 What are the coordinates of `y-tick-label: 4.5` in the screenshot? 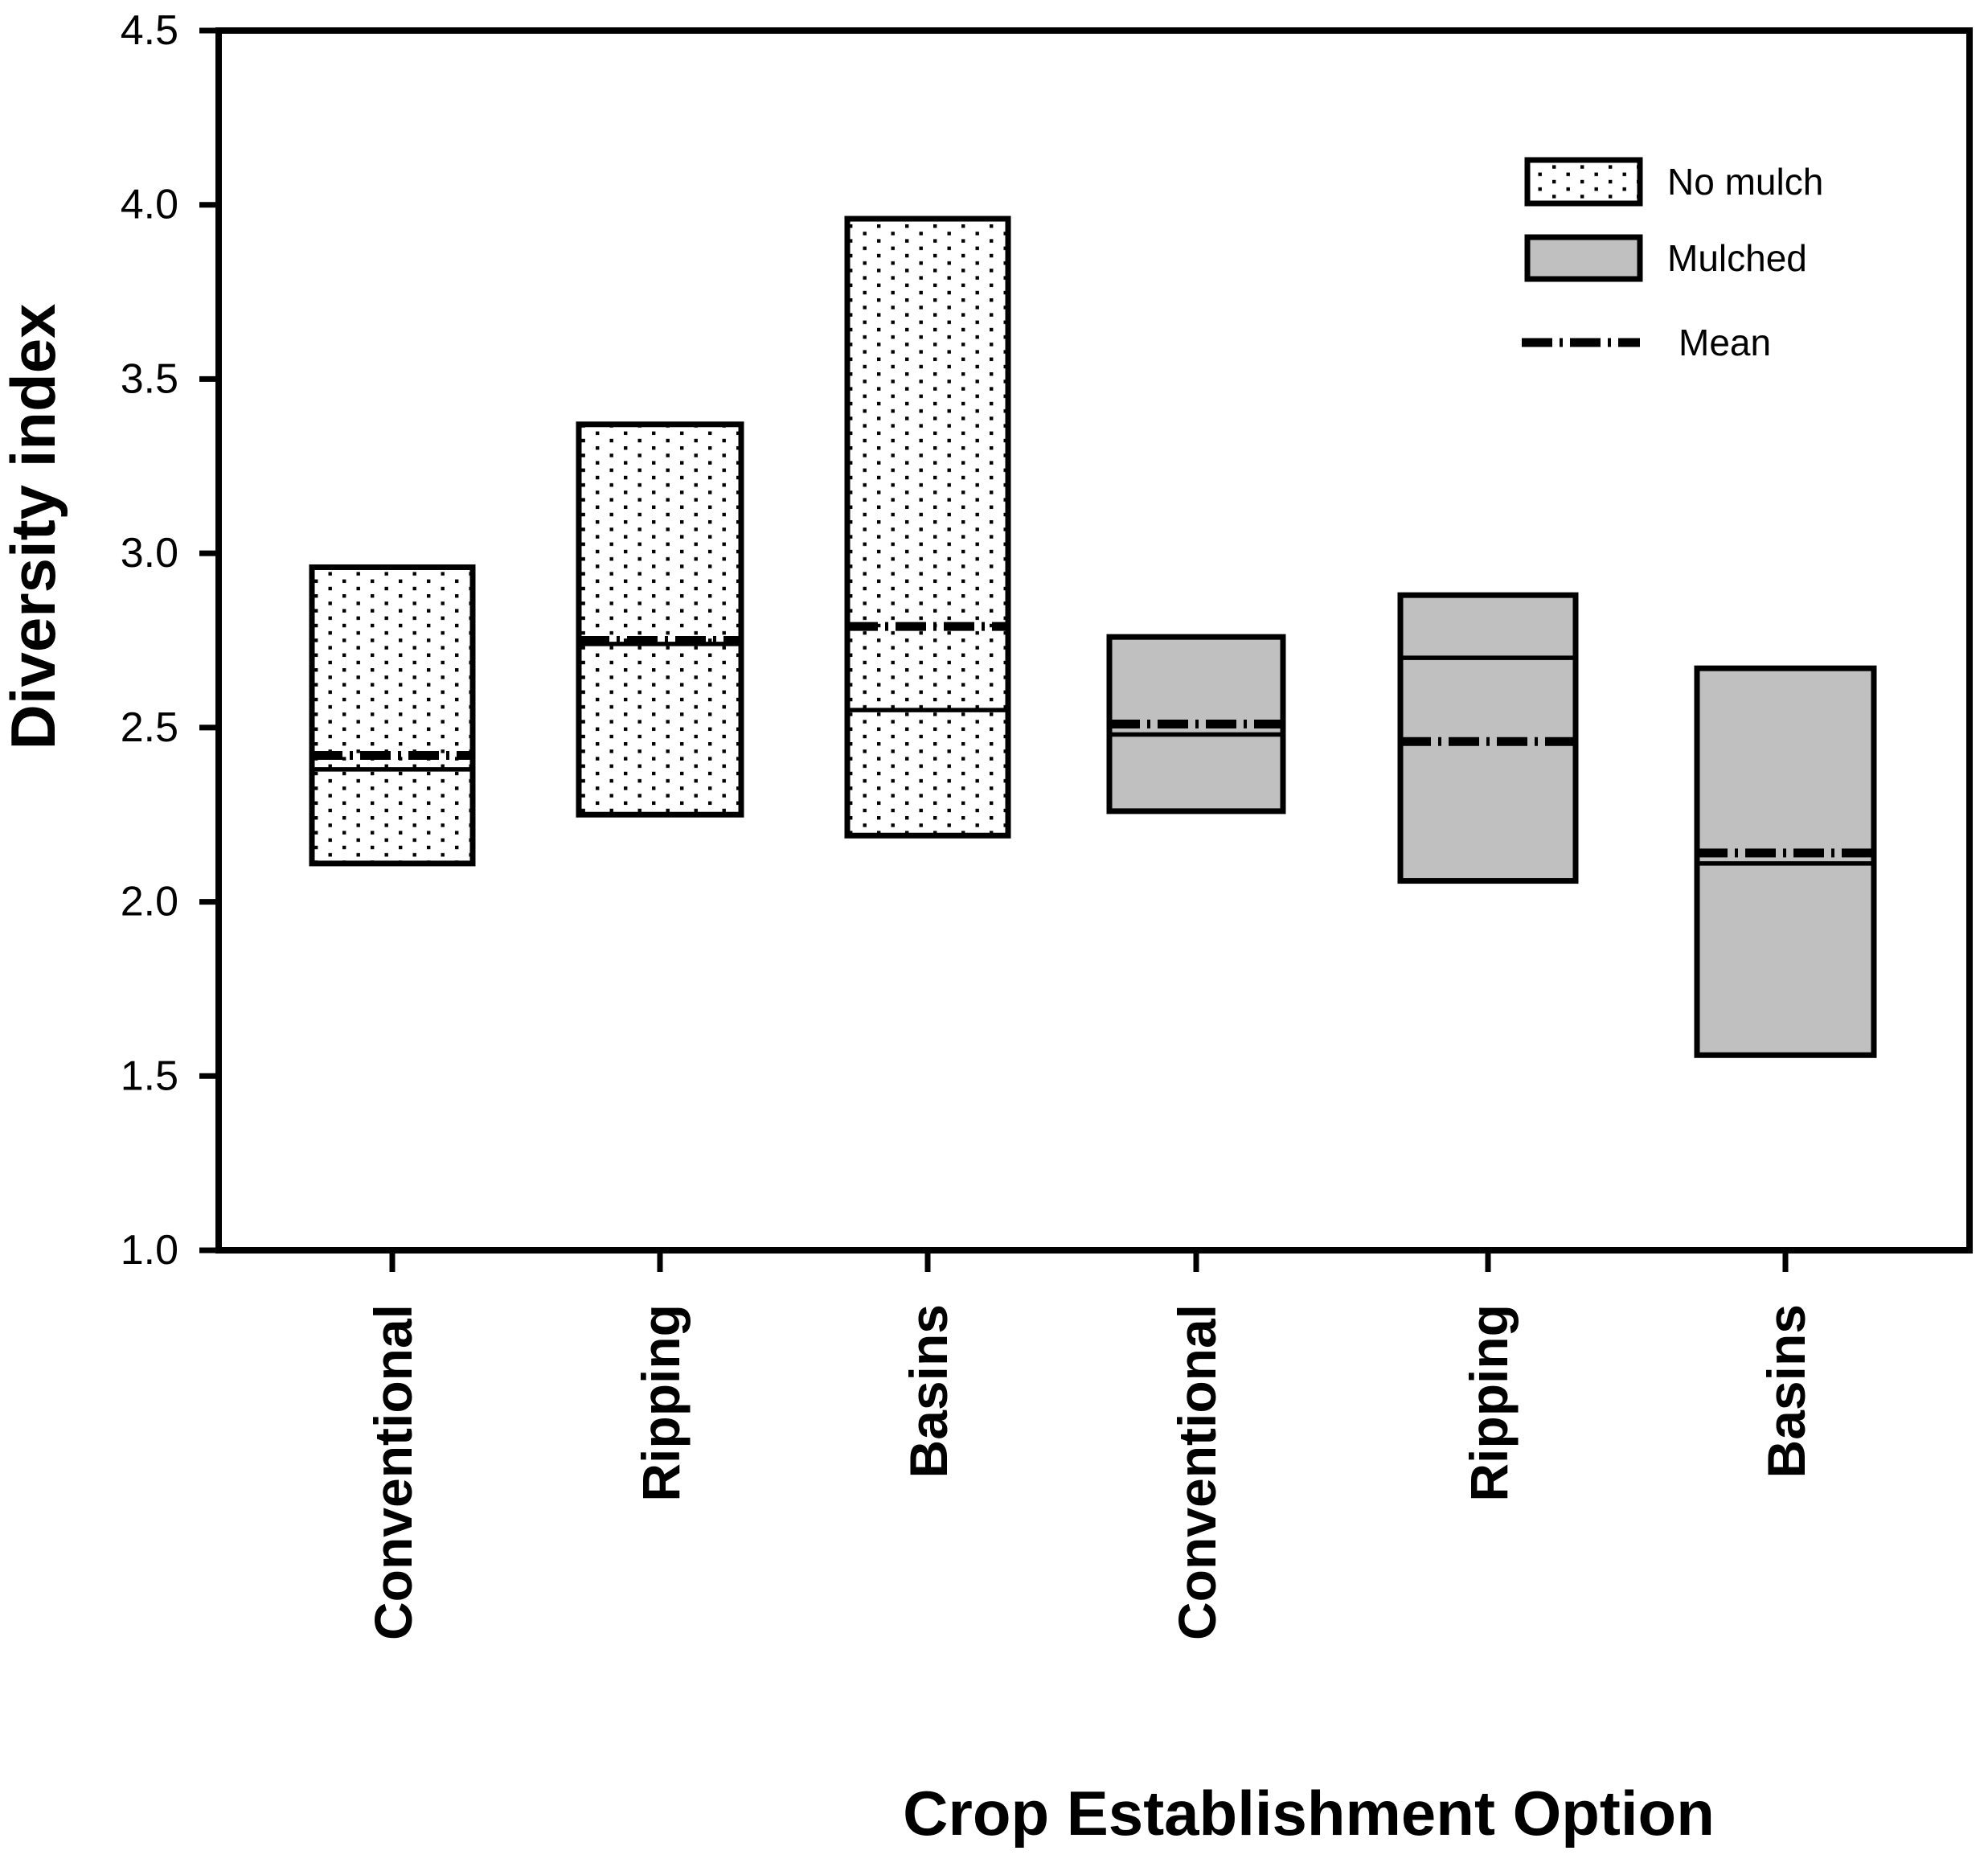 It's located at (150, 30).